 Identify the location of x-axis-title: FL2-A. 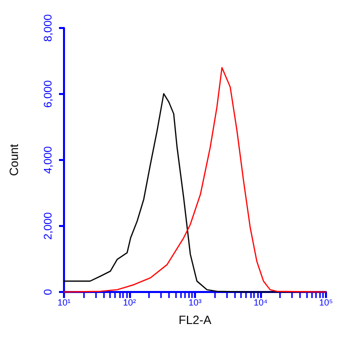
(195, 320).